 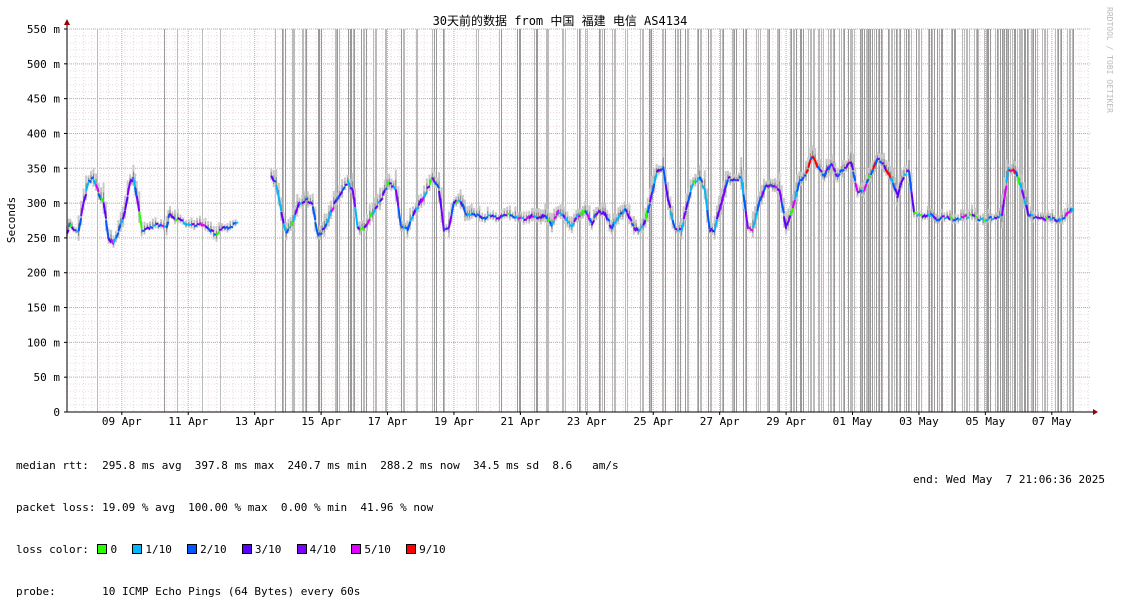 What do you see at coordinates (1095, 412) in the screenshot?
I see `x-axis-arrow` at bounding box center [1095, 412].